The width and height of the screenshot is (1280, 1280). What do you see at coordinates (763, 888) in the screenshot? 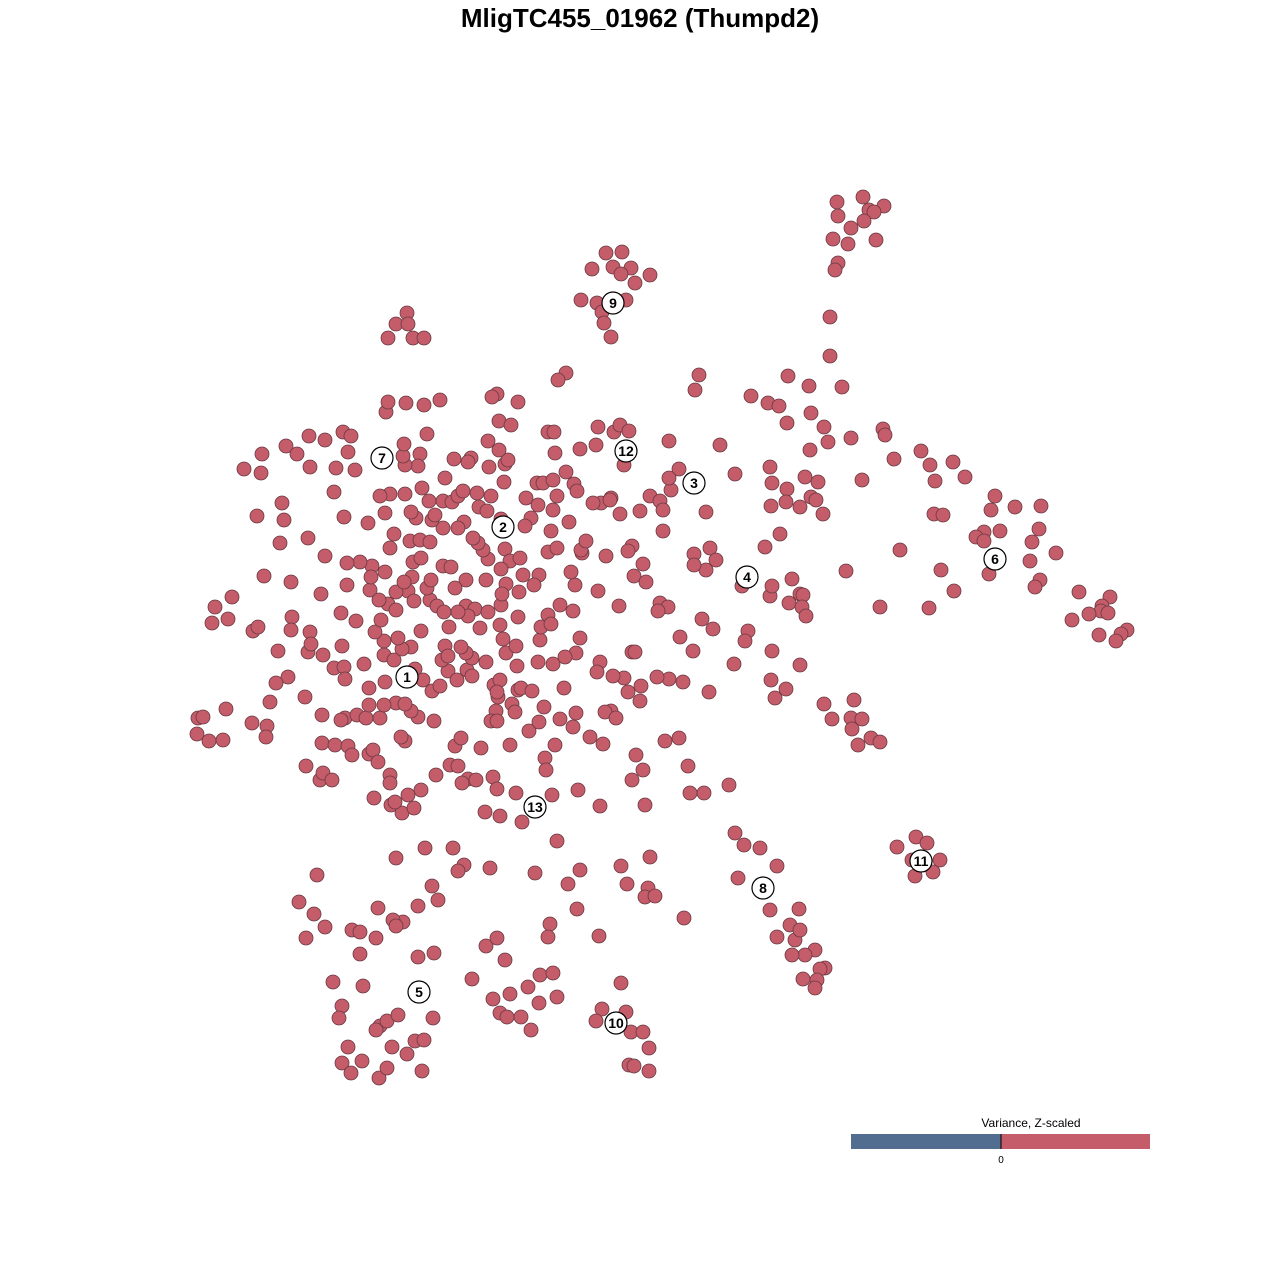
I see `cluster-label-text: 8` at bounding box center [763, 888].